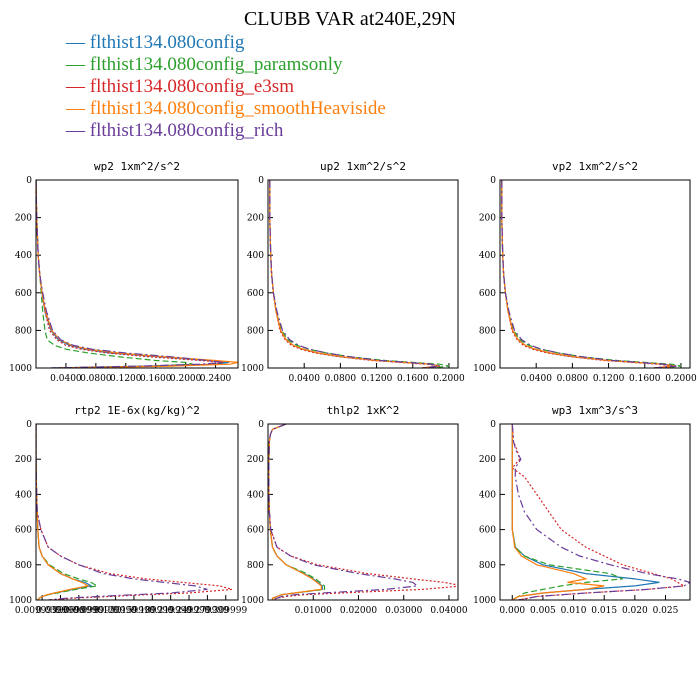 This screenshot has height=700, width=700. Describe the element at coordinates (216, 379) in the screenshot. I see `xtick-label: 0.2400` at that location.